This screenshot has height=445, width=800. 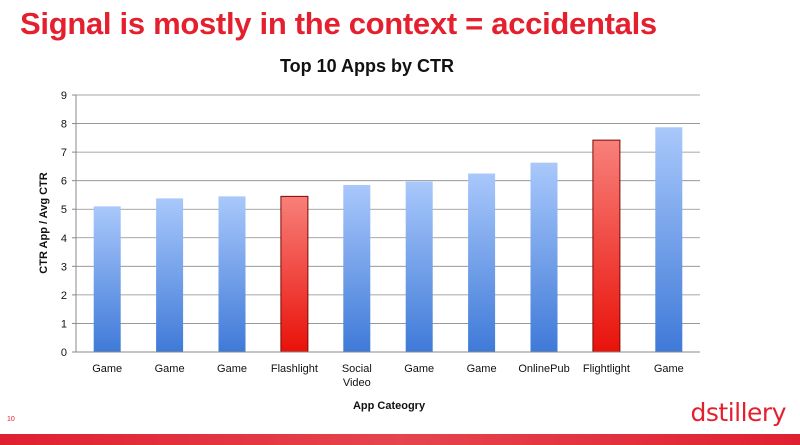 I want to click on y-tick-label: 2, so click(x=64, y=296).